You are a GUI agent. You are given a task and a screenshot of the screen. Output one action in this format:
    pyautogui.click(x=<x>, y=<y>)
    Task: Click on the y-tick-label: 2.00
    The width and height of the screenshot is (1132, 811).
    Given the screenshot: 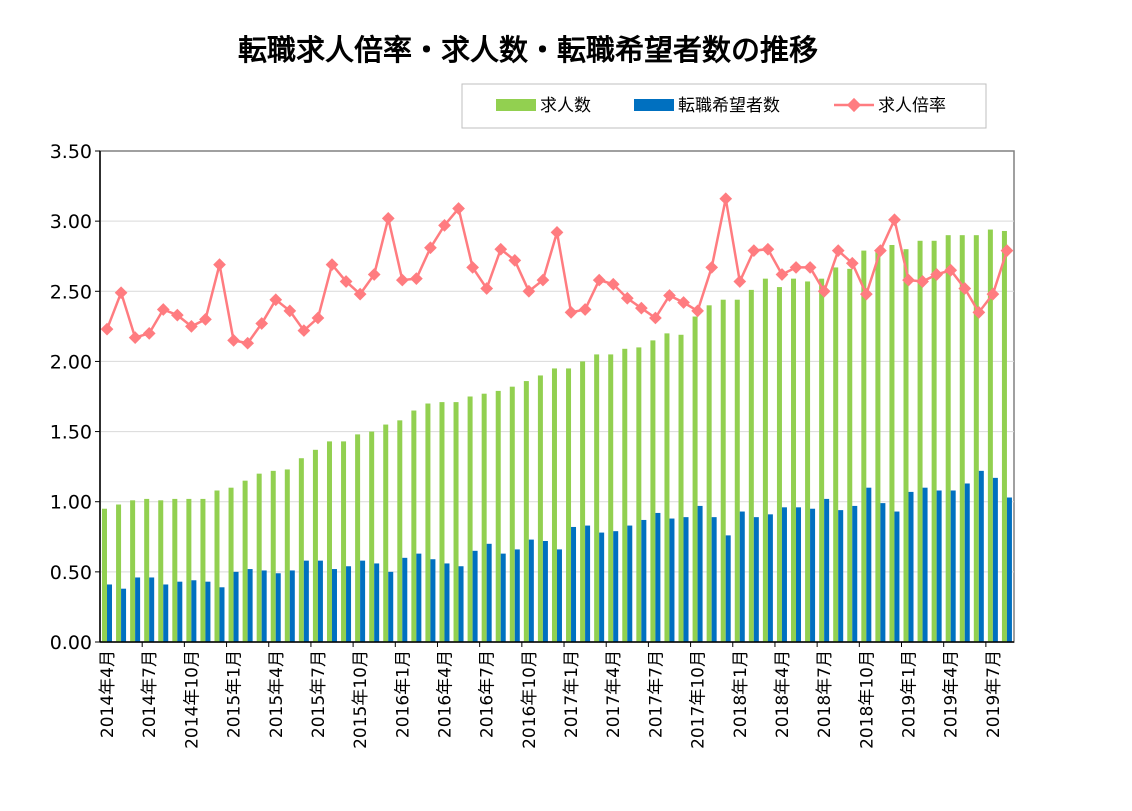 What is the action you would take?
    pyautogui.click(x=71, y=362)
    